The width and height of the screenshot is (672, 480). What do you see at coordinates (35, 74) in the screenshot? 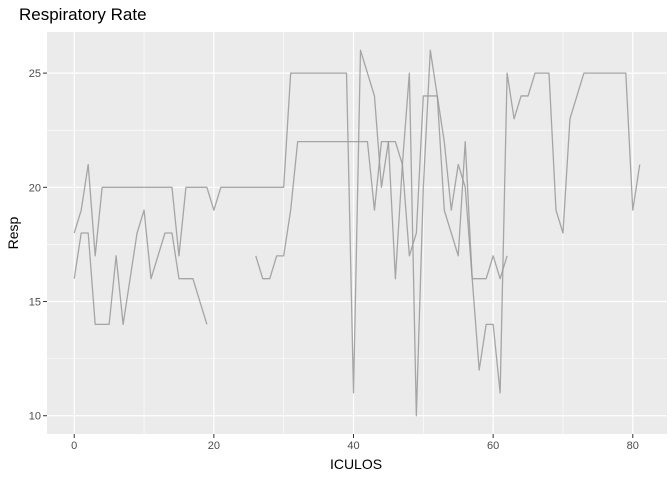
I see `y-tick-label: 25` at bounding box center [35, 74].